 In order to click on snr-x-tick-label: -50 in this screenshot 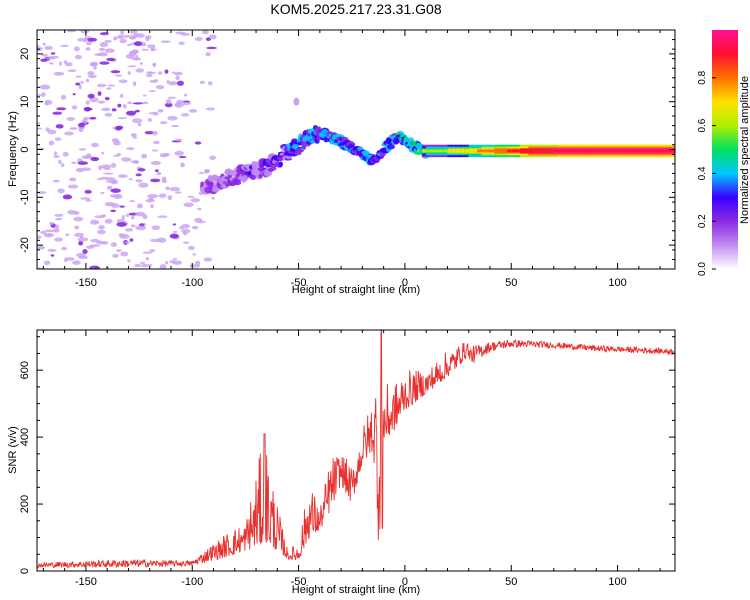, I will do `click(299, 582)`.